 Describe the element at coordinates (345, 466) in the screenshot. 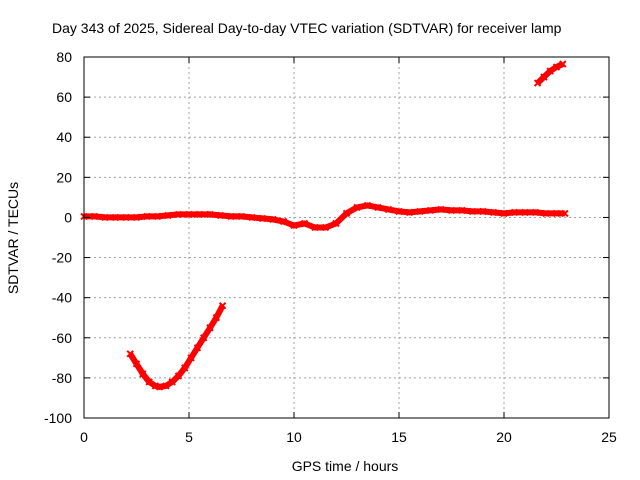

I see `x-axis-label: GPS time / hours` at that location.